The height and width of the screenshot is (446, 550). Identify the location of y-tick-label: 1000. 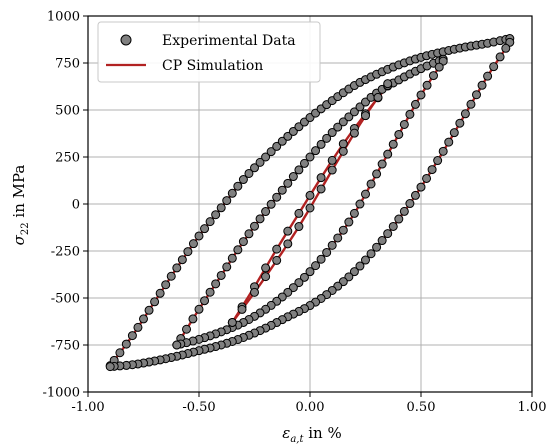
(63, 17).